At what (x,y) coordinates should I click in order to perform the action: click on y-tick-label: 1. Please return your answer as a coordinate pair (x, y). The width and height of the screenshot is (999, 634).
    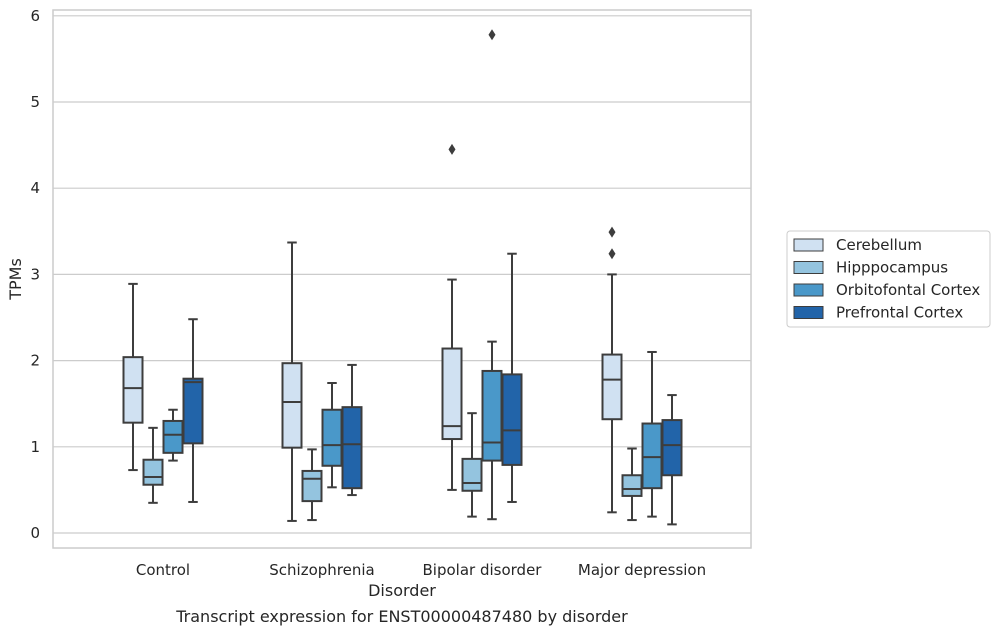
    Looking at the image, I should click on (35, 447).